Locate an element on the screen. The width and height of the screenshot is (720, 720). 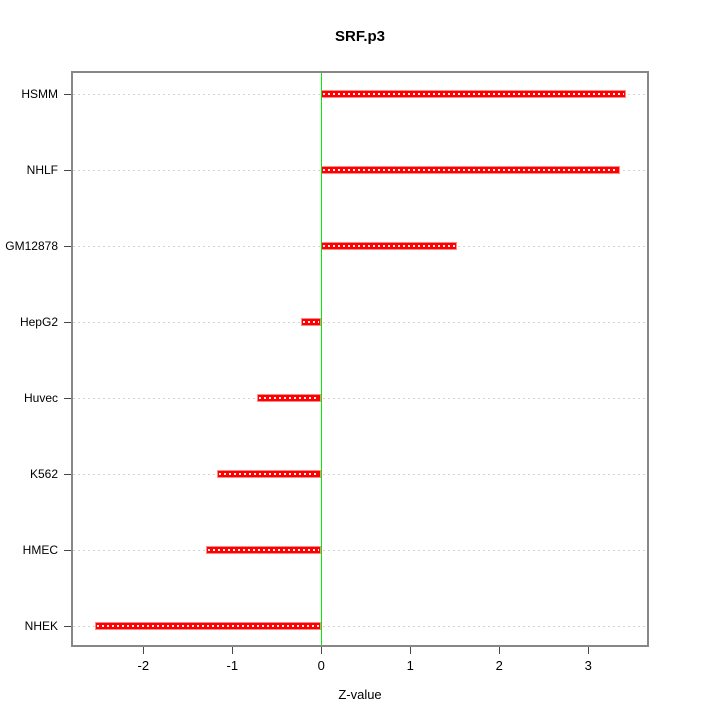
x-axis-tick-label: 3 is located at coordinates (588, 665).